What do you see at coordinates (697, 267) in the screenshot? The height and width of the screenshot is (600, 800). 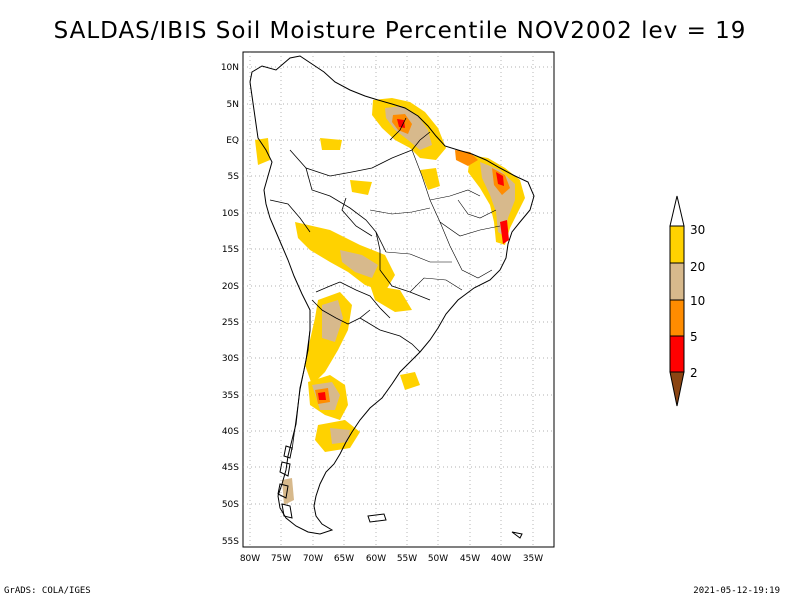 I see `legend-label: 20` at bounding box center [697, 267].